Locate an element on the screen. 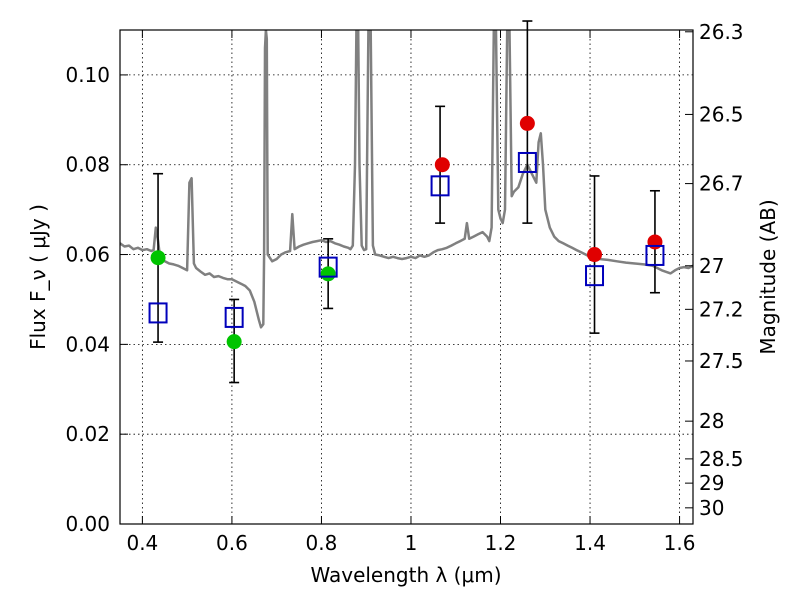 The height and width of the screenshot is (600, 800). x-tick-label: 0.6 is located at coordinates (232, 543).